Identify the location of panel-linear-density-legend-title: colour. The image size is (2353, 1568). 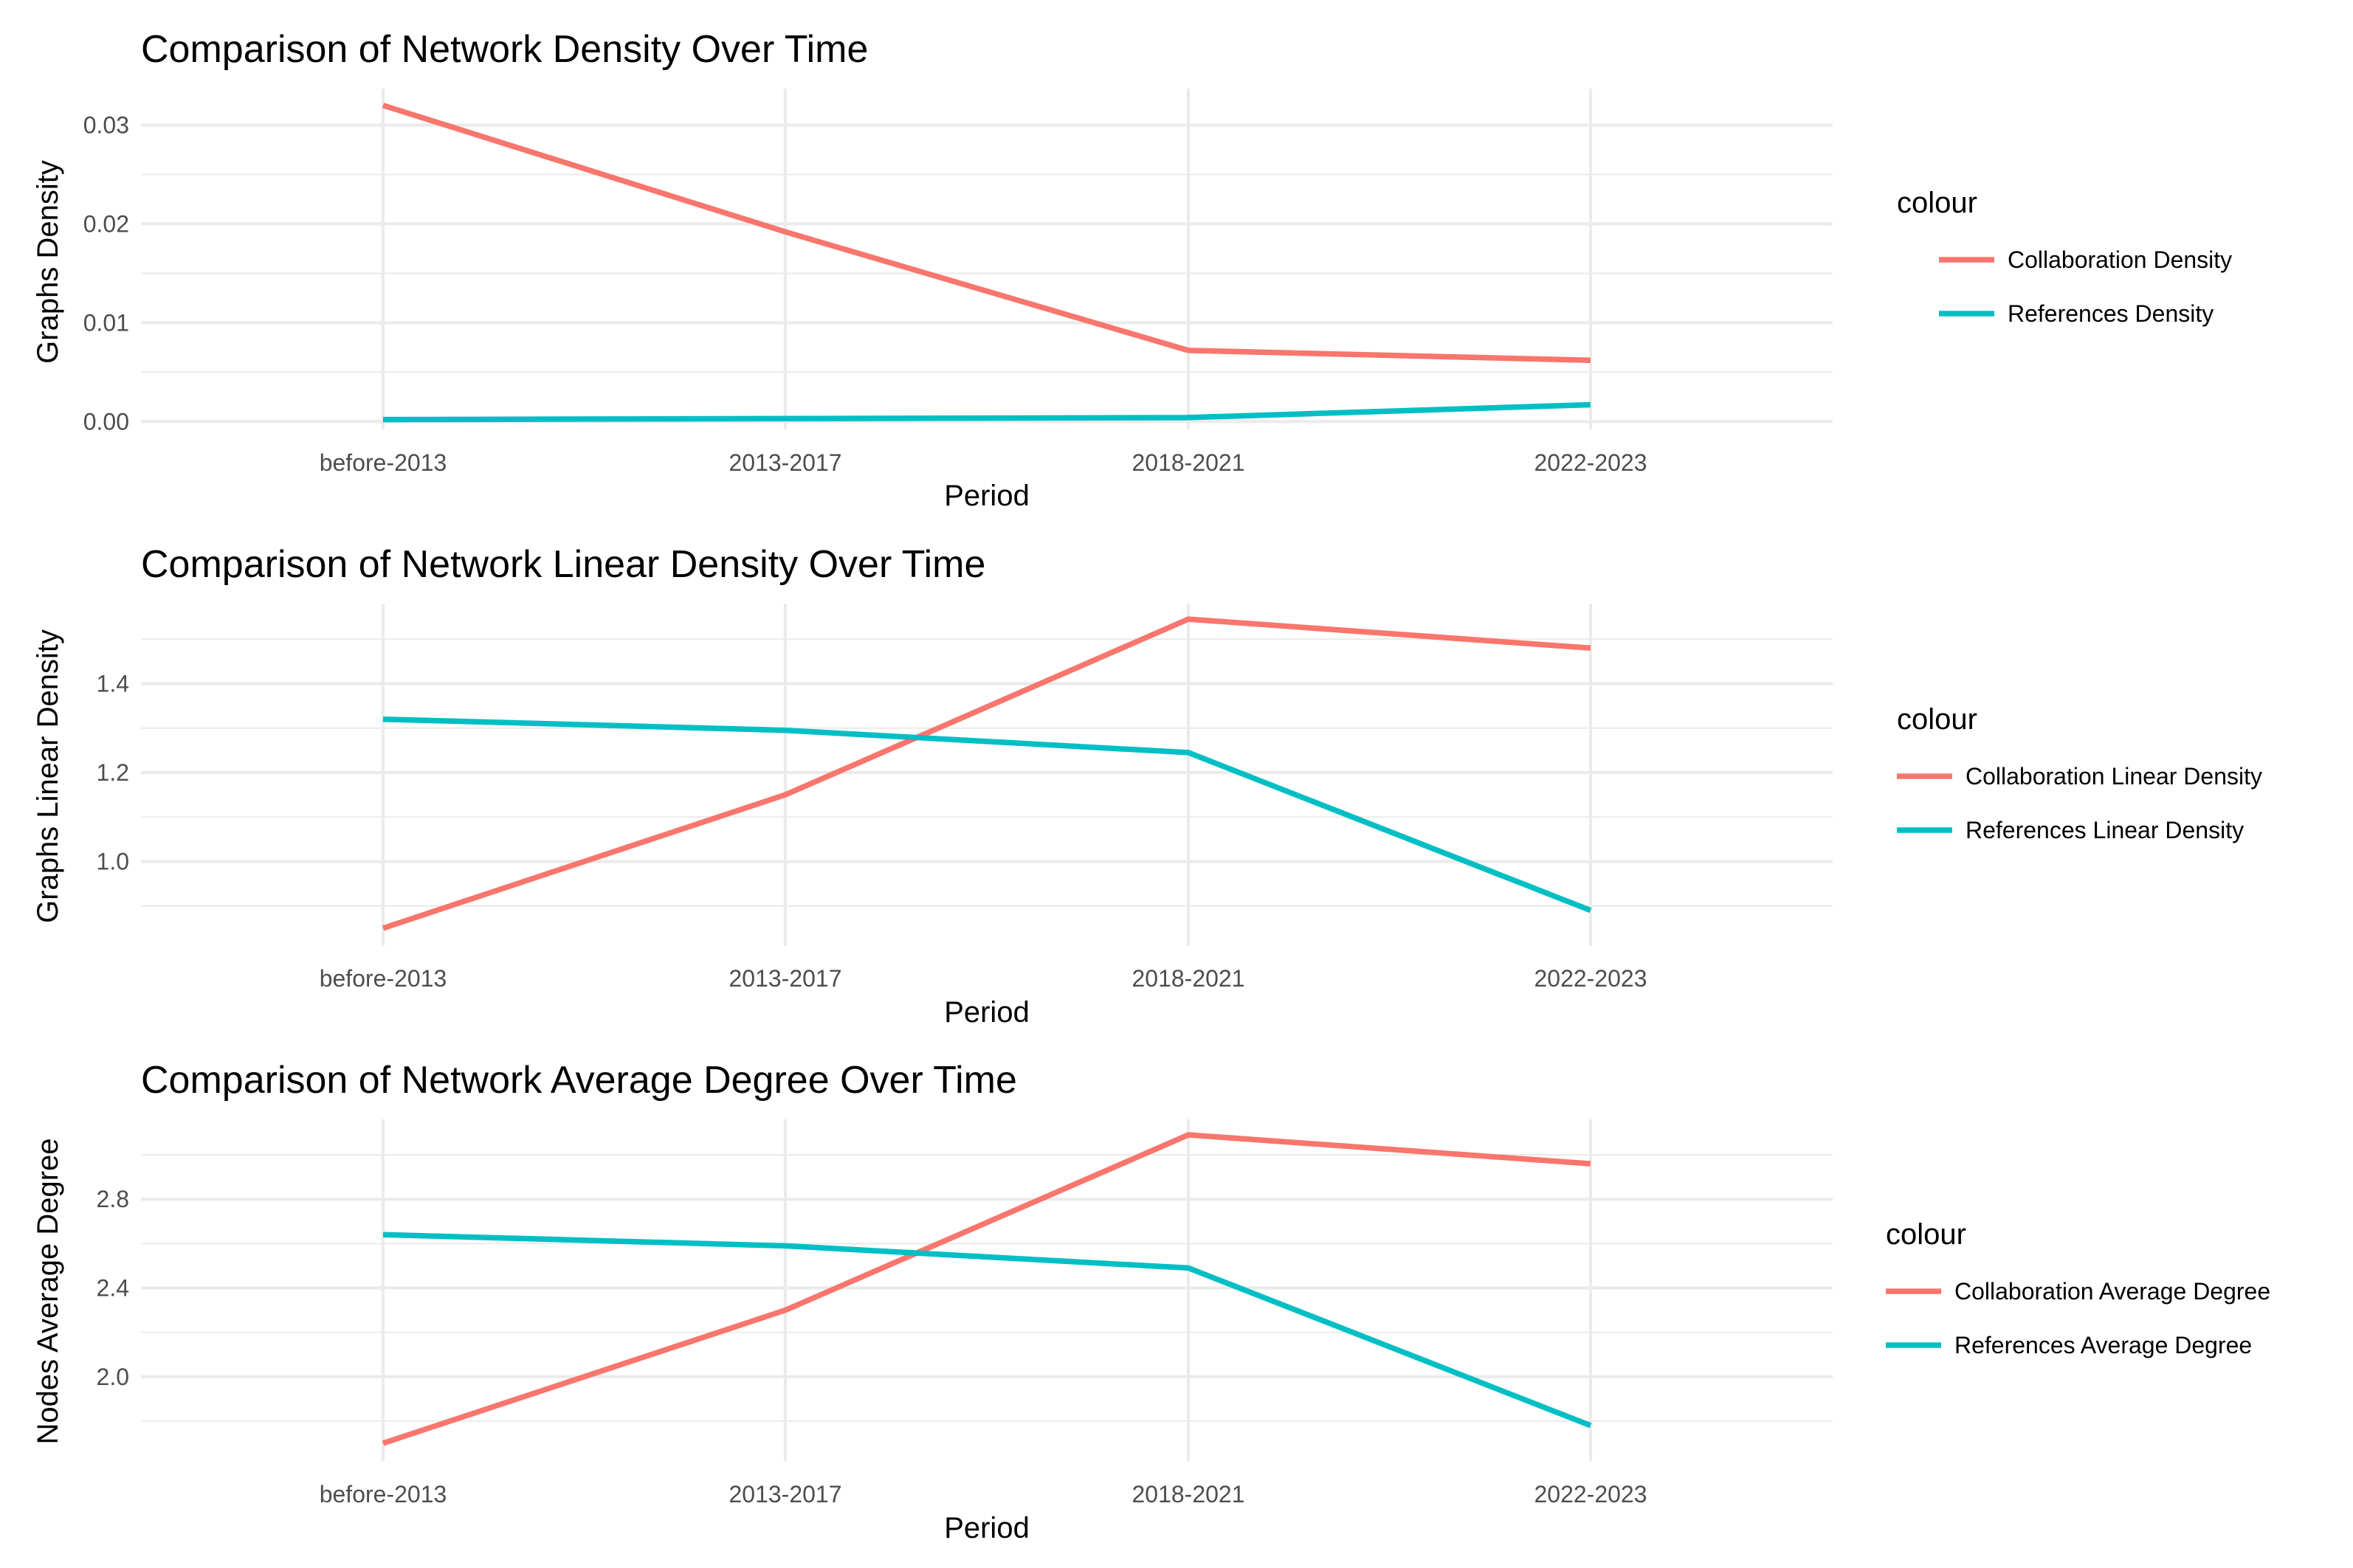
(1937, 719).